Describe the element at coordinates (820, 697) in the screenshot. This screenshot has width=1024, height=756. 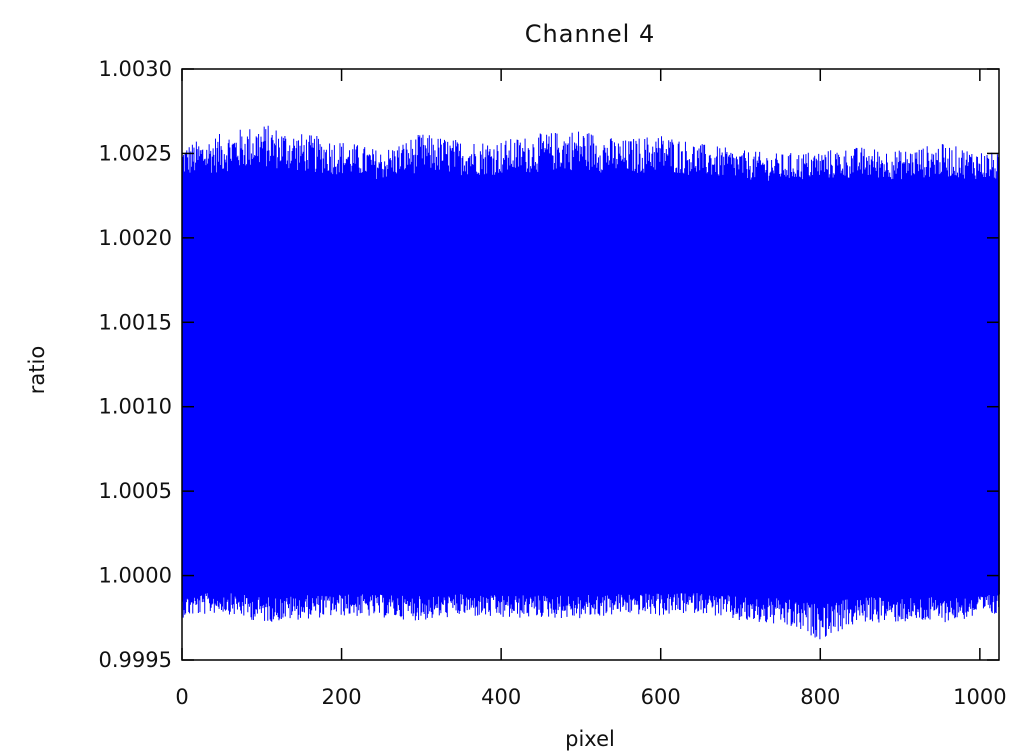
I see `x-tick-label: 800` at that location.